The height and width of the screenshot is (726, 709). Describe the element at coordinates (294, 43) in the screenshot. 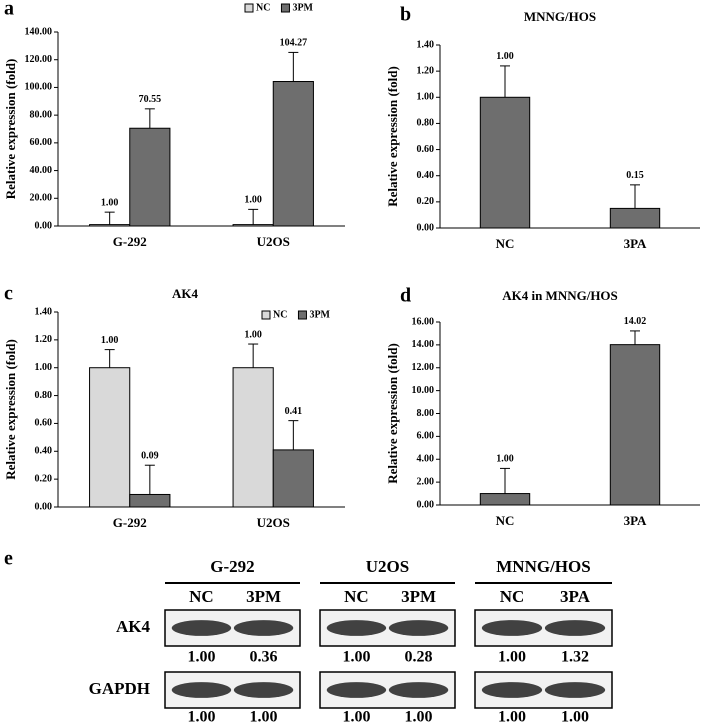

I see `value-label: 104.27` at that location.